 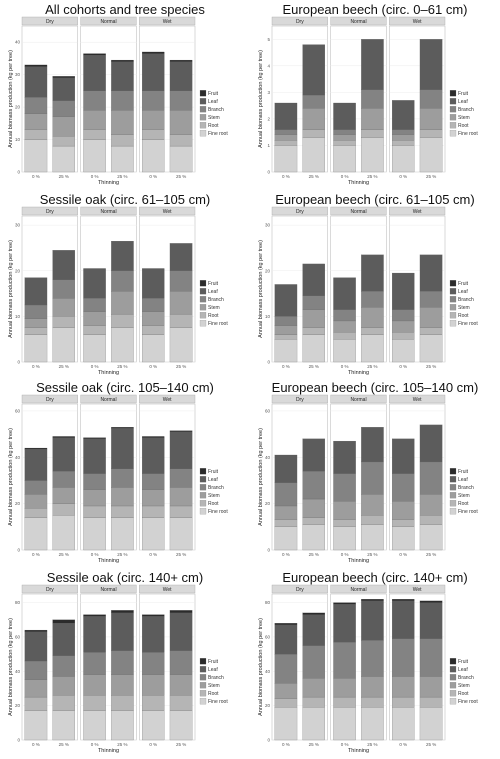 I want to click on y-tick-label: 20, so click(x=18, y=705).